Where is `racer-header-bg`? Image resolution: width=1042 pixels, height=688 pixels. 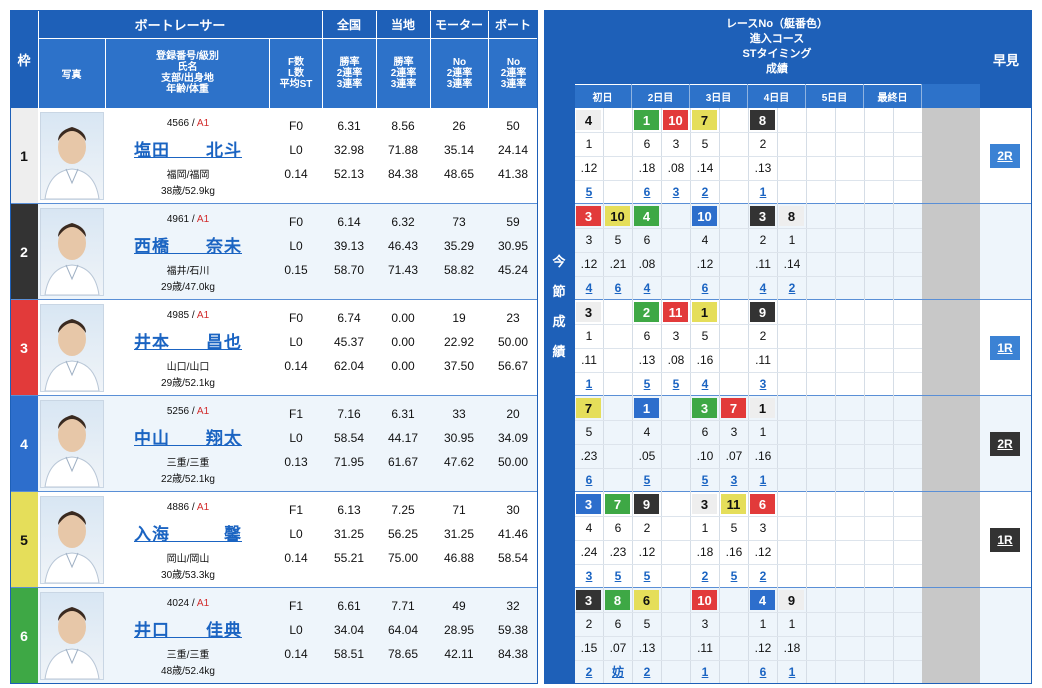
racer-header-bg is located at coordinates (180, 24).